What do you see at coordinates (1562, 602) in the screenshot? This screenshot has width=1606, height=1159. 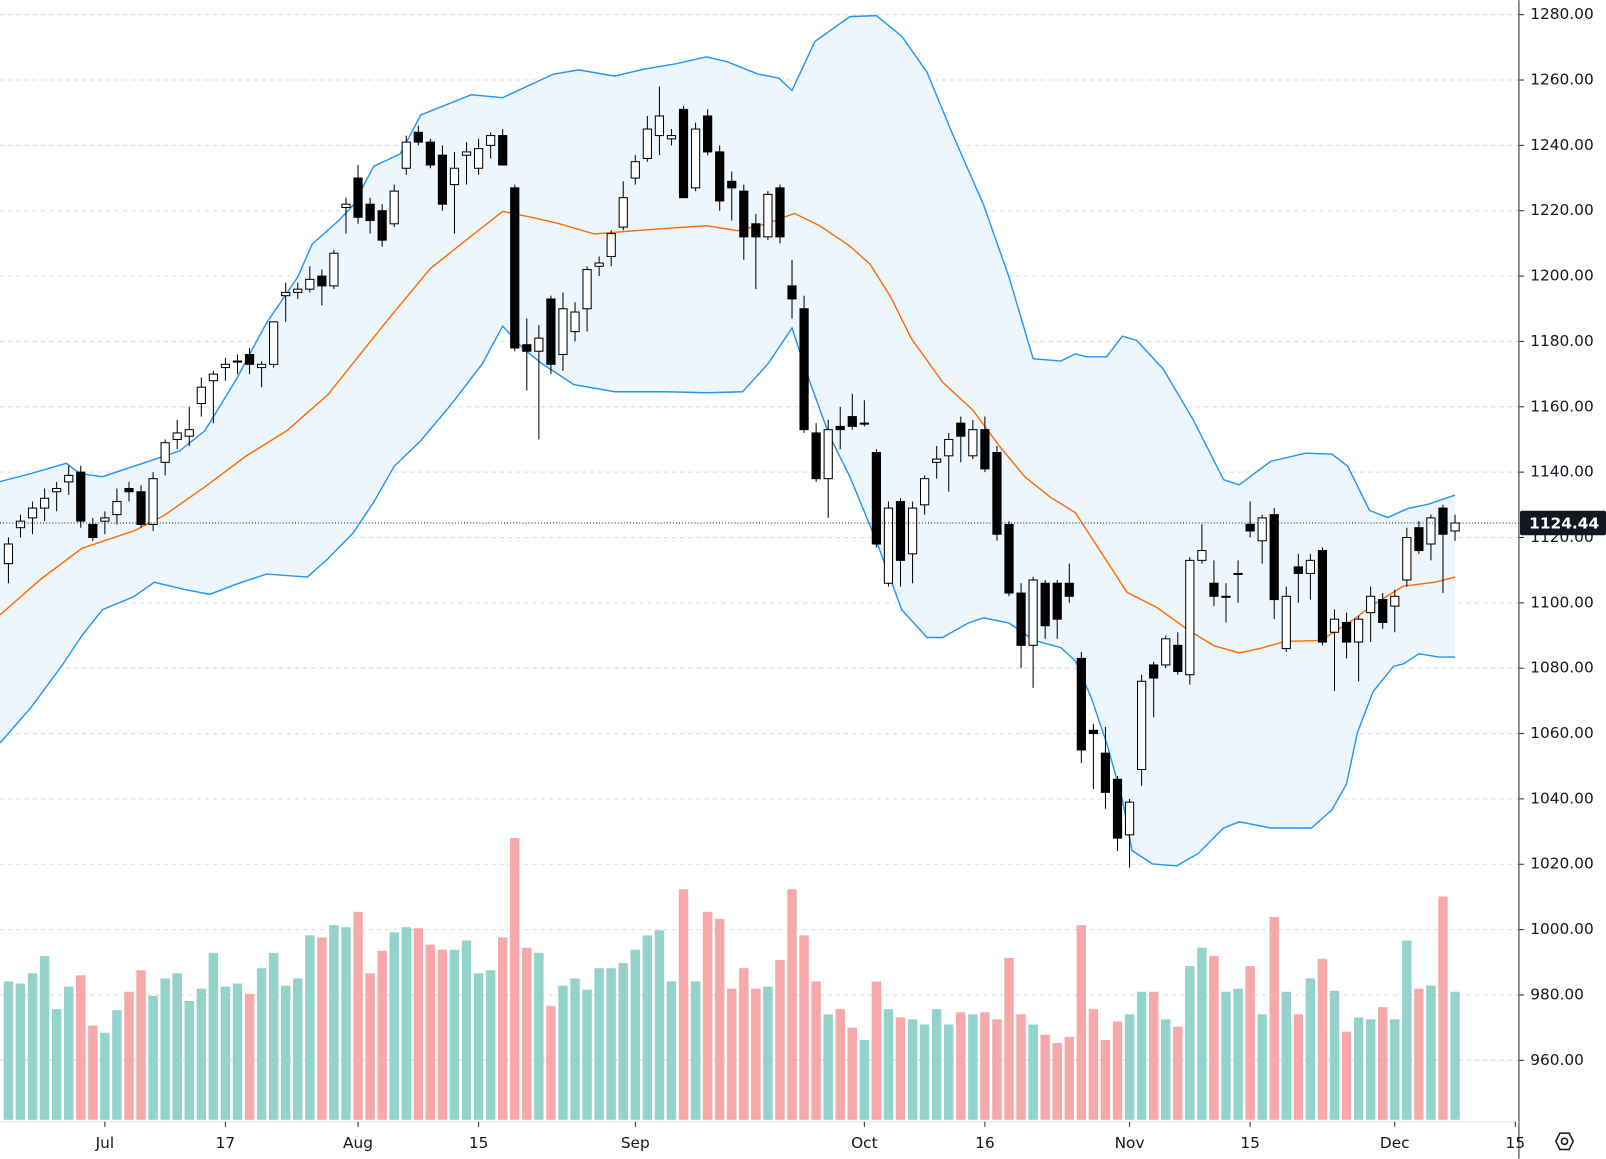 I see `y-tick-label: 1100.00` at bounding box center [1562, 602].